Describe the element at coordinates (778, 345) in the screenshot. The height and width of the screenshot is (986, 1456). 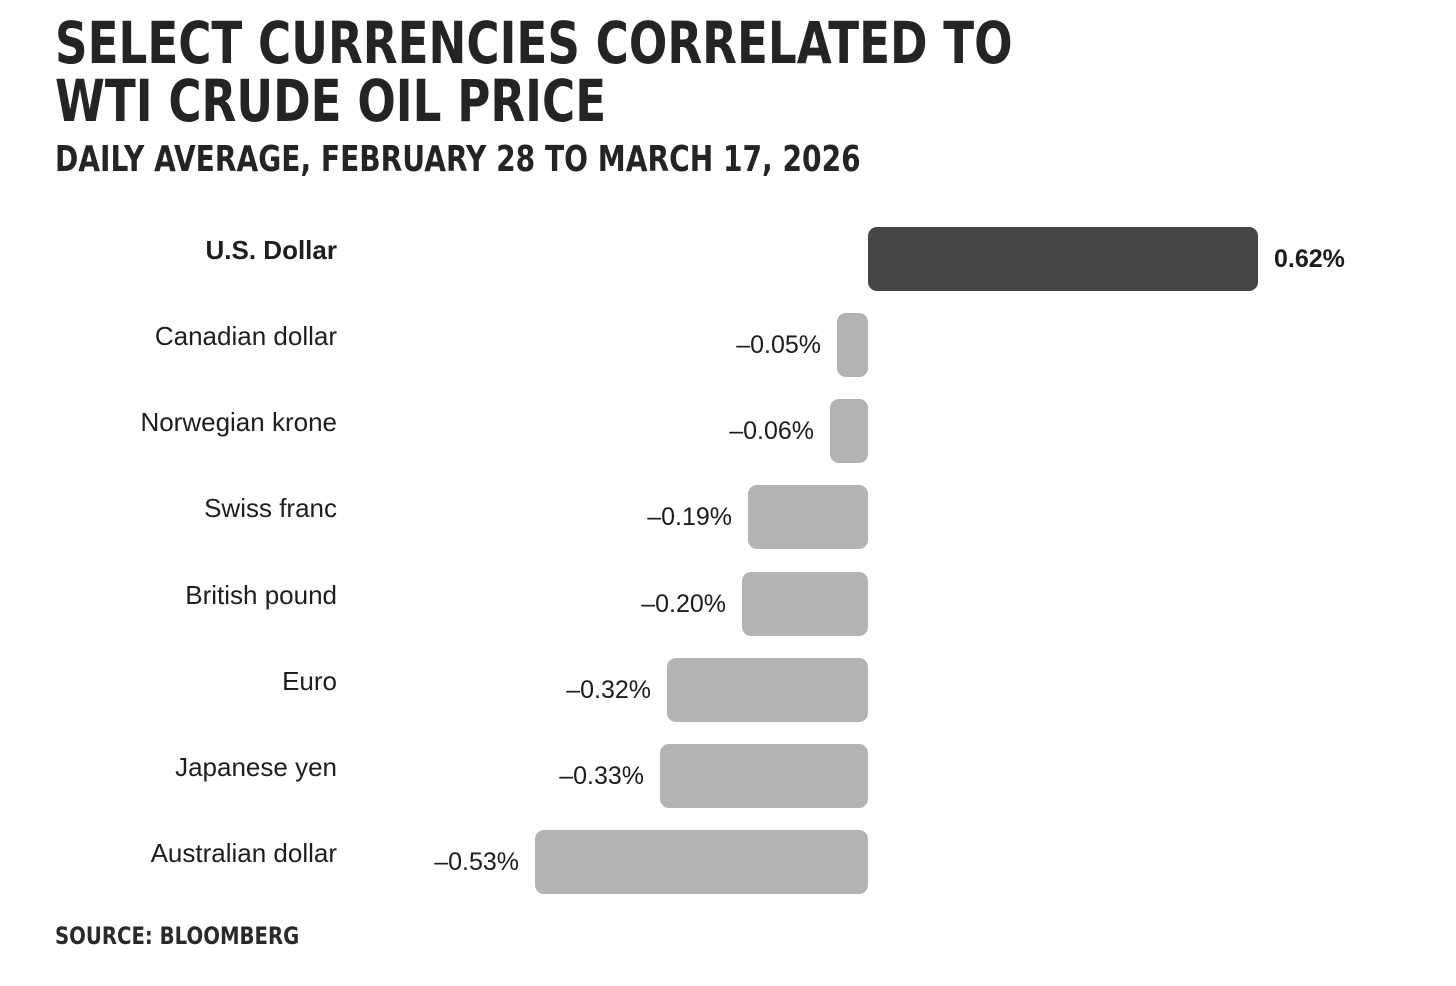
I see `value-label: –0.05%` at that location.